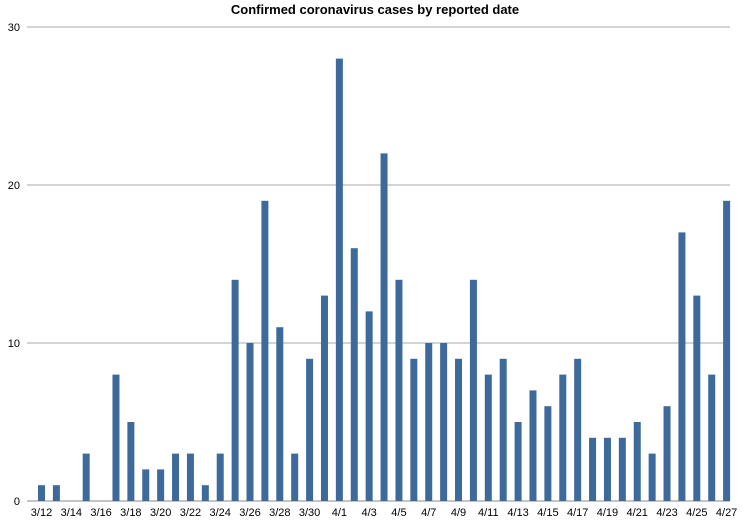  I want to click on bar-4/16, so click(563, 437).